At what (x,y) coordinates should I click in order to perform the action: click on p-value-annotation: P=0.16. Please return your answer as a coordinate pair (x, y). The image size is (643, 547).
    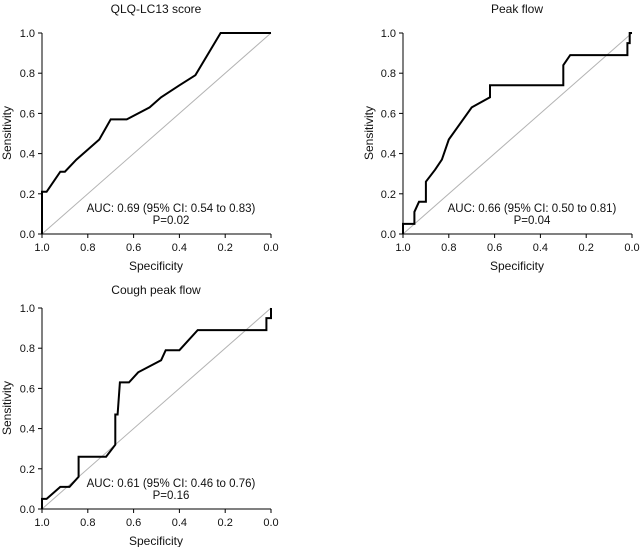
    Looking at the image, I should click on (171, 496).